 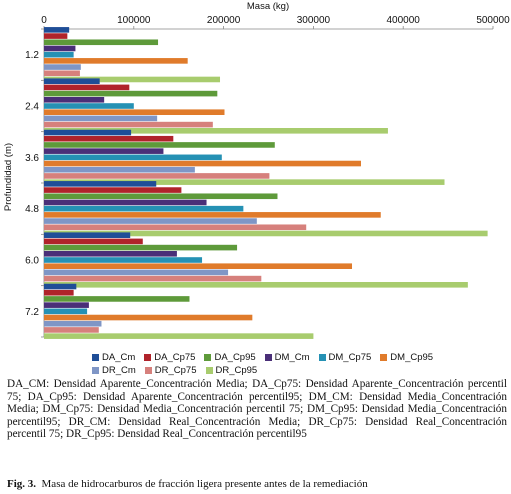 What do you see at coordinates (32, 158) in the screenshot?
I see `y-tick-label: 3.6` at bounding box center [32, 158].